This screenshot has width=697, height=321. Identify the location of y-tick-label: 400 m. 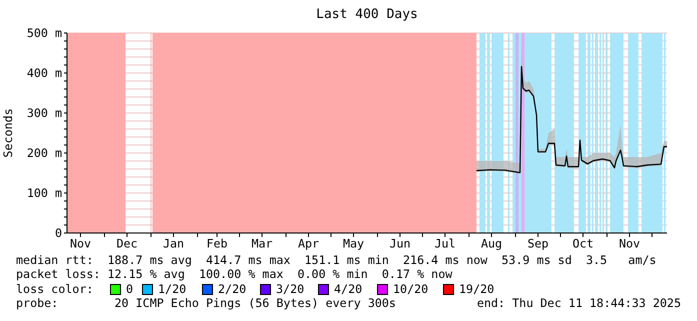
(44, 73).